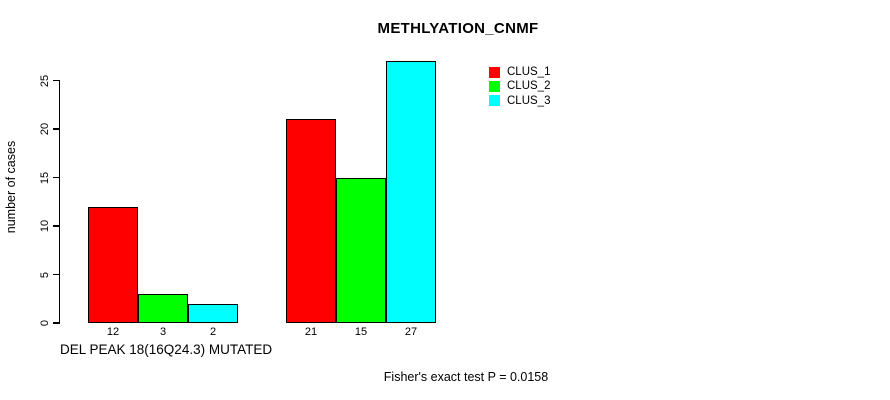  I want to click on bar-value-label: 21, so click(311, 332).